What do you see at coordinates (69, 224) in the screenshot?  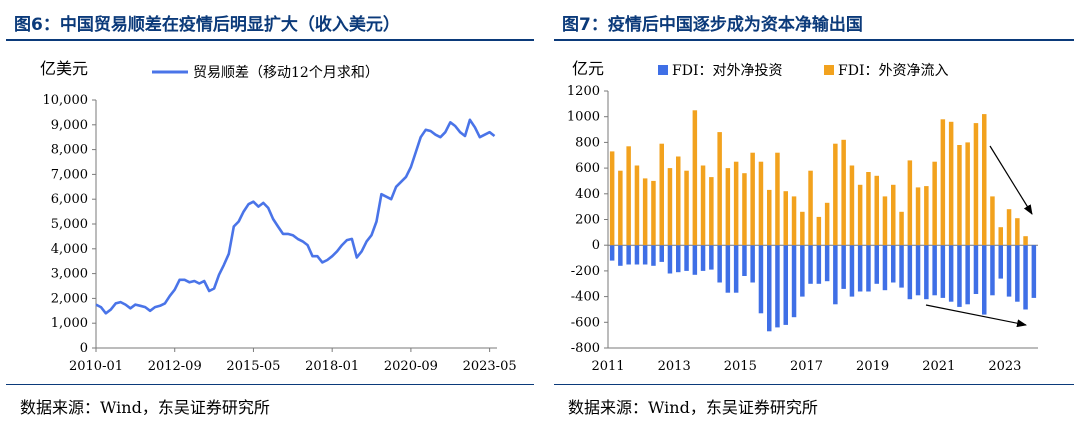 I see `y-tick-label: 5,000` at bounding box center [69, 224].